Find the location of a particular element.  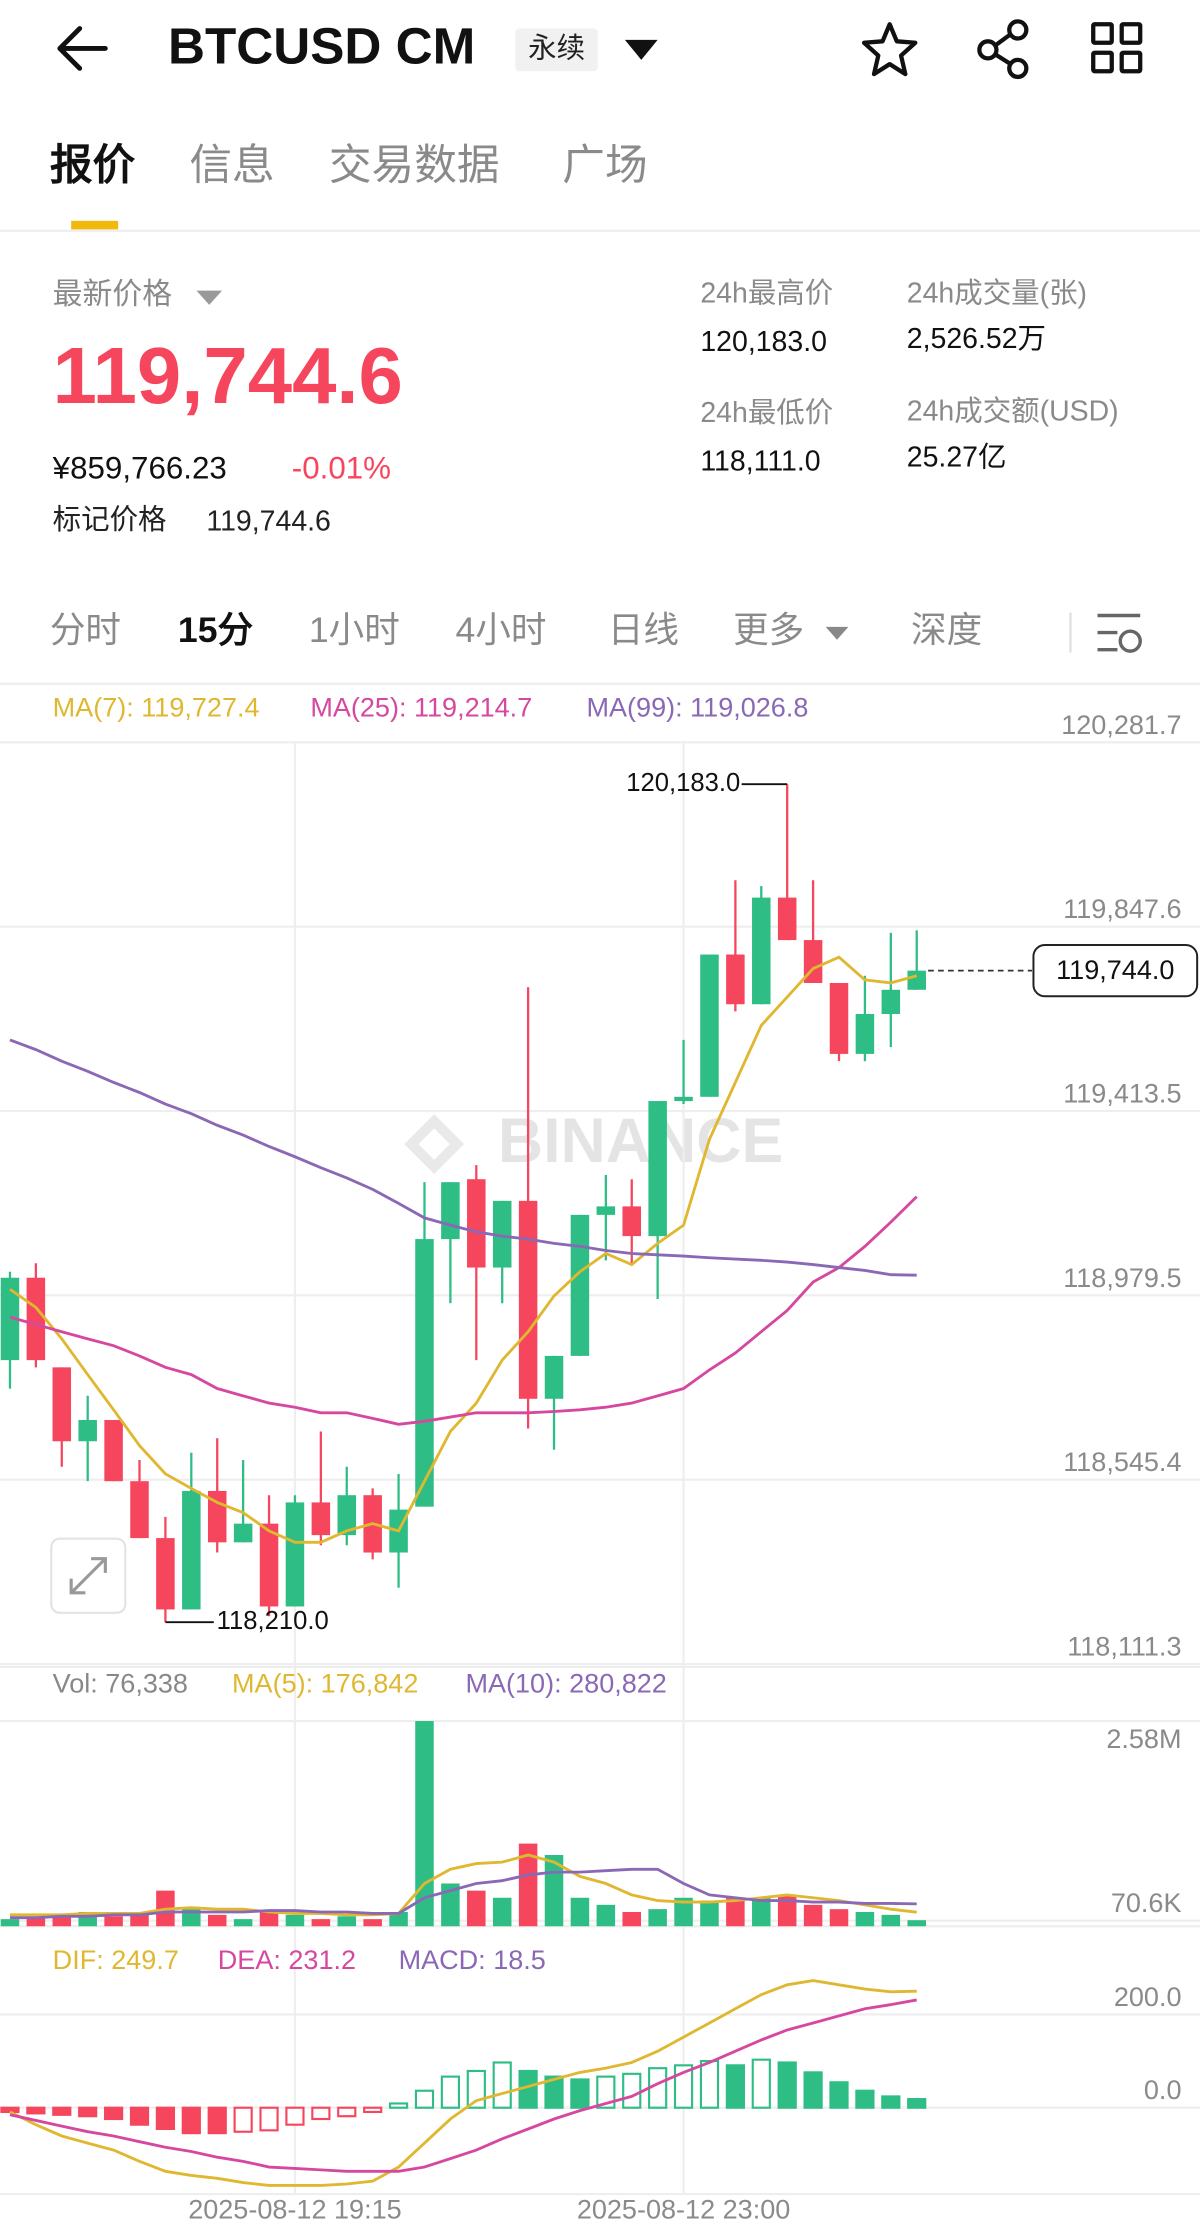

mark-price: 119,744.6 is located at coordinates (268, 521).